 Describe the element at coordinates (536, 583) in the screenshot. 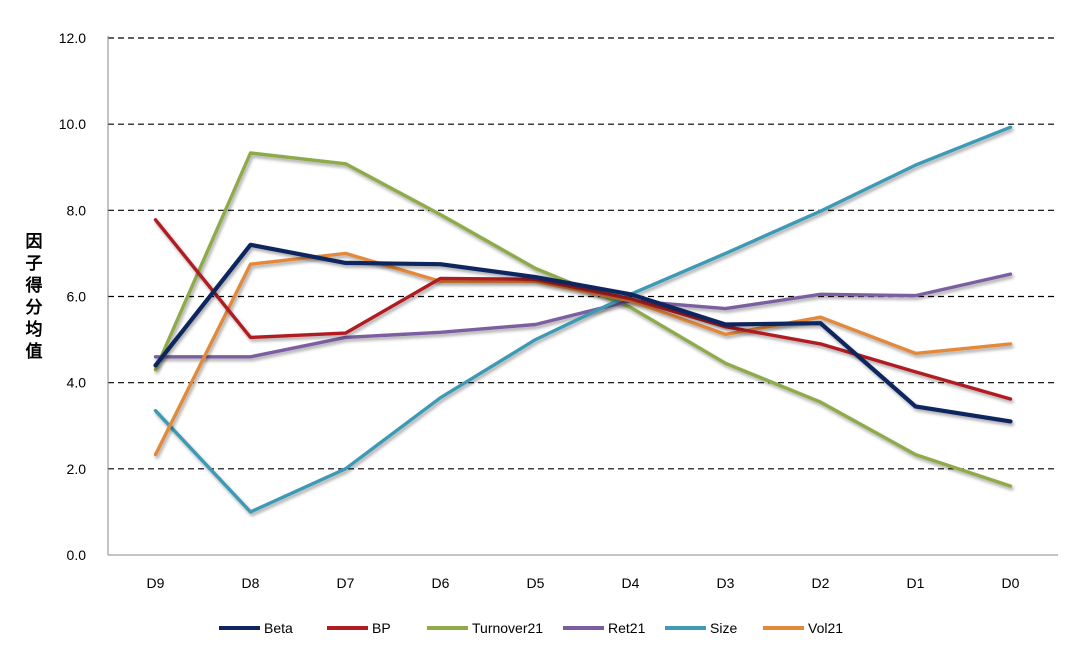

I see `x-tick-label: D5` at that location.